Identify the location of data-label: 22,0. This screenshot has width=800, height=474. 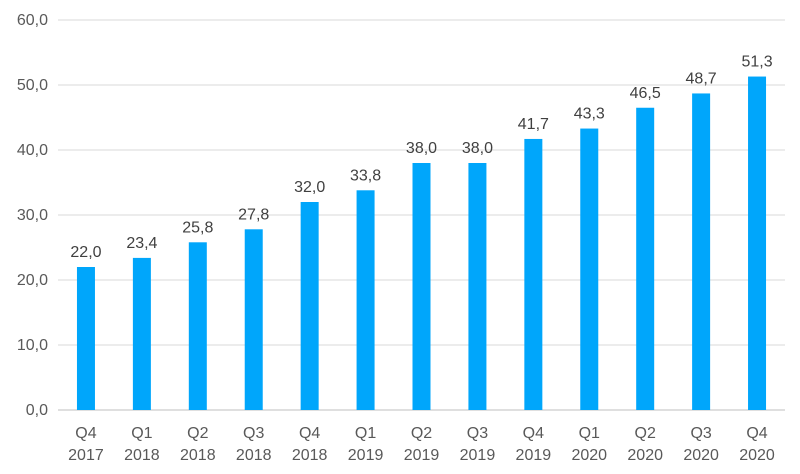
(85, 252).